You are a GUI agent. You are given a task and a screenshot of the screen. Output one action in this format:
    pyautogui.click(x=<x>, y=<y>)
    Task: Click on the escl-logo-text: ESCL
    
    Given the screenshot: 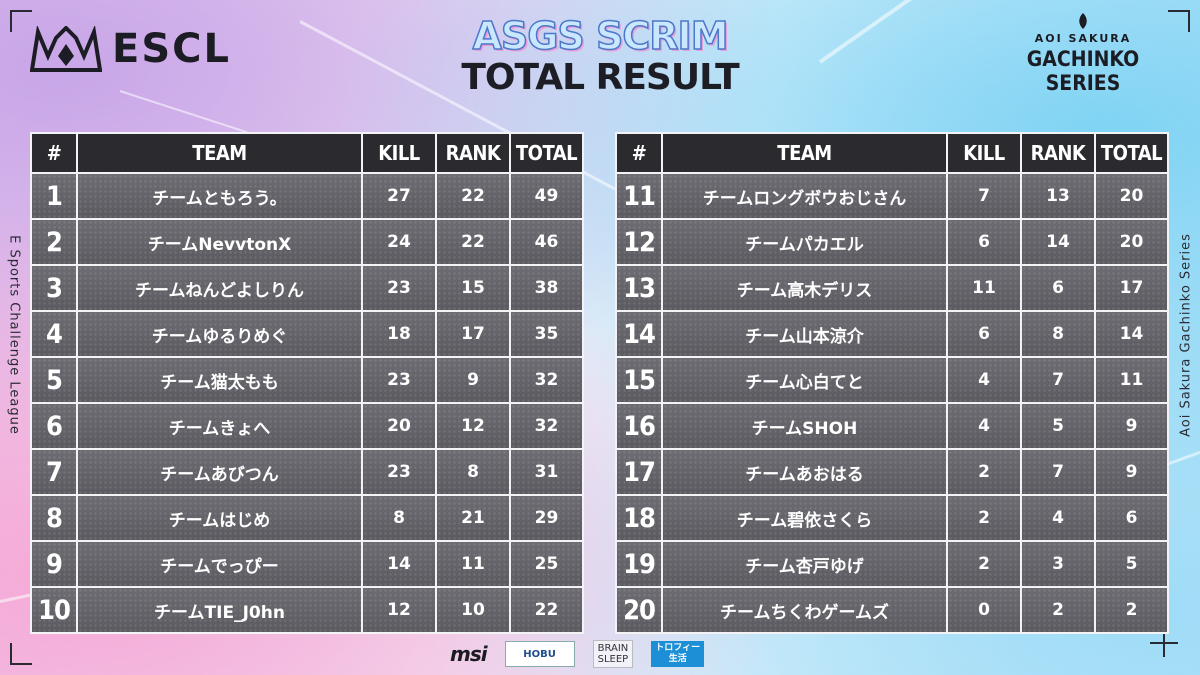 What is the action you would take?
    pyautogui.click(x=171, y=49)
    